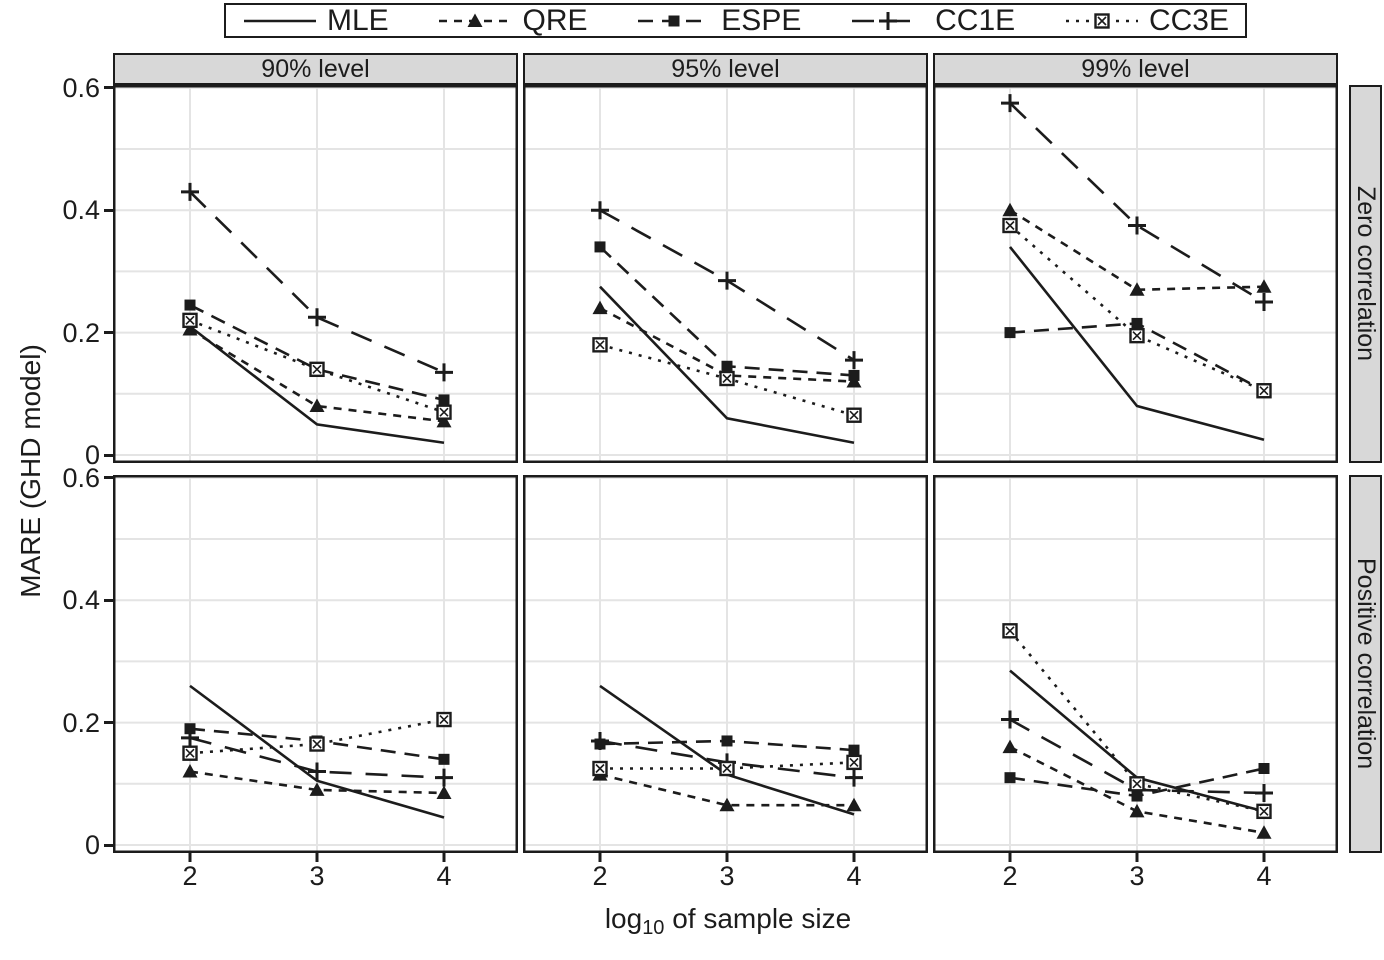 Image resolution: width=1384 pixels, height=960 pixels. I want to click on facet-strip-90-level: 90% level, so click(315, 69).